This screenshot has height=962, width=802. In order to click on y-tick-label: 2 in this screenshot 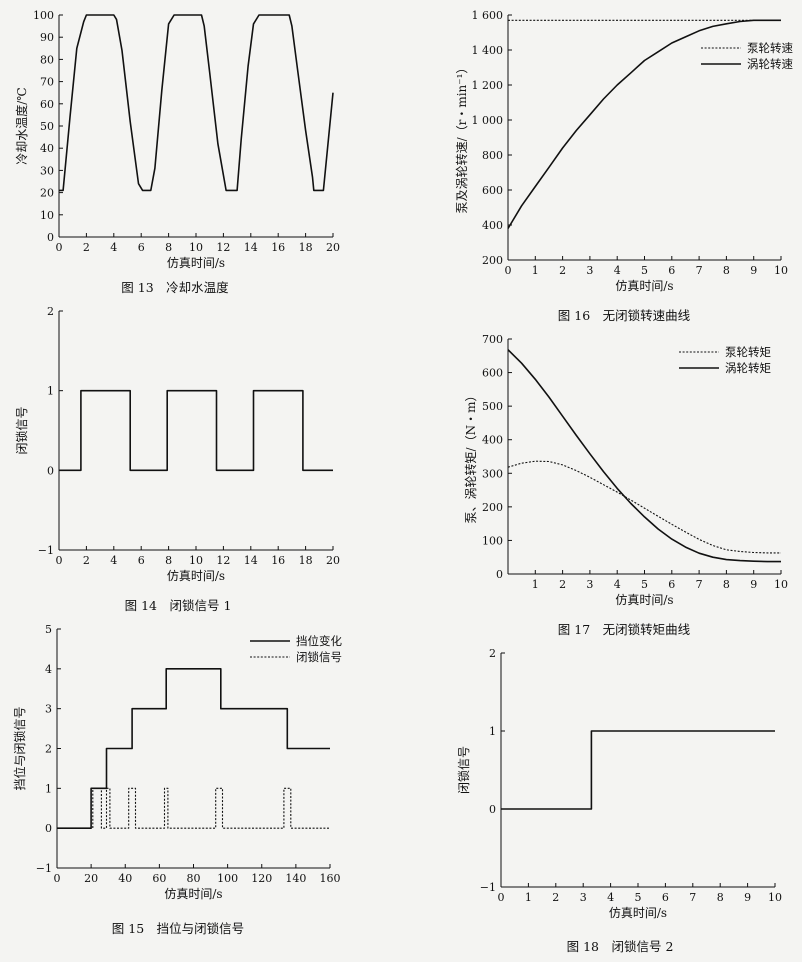, I will do `click(492, 653)`.